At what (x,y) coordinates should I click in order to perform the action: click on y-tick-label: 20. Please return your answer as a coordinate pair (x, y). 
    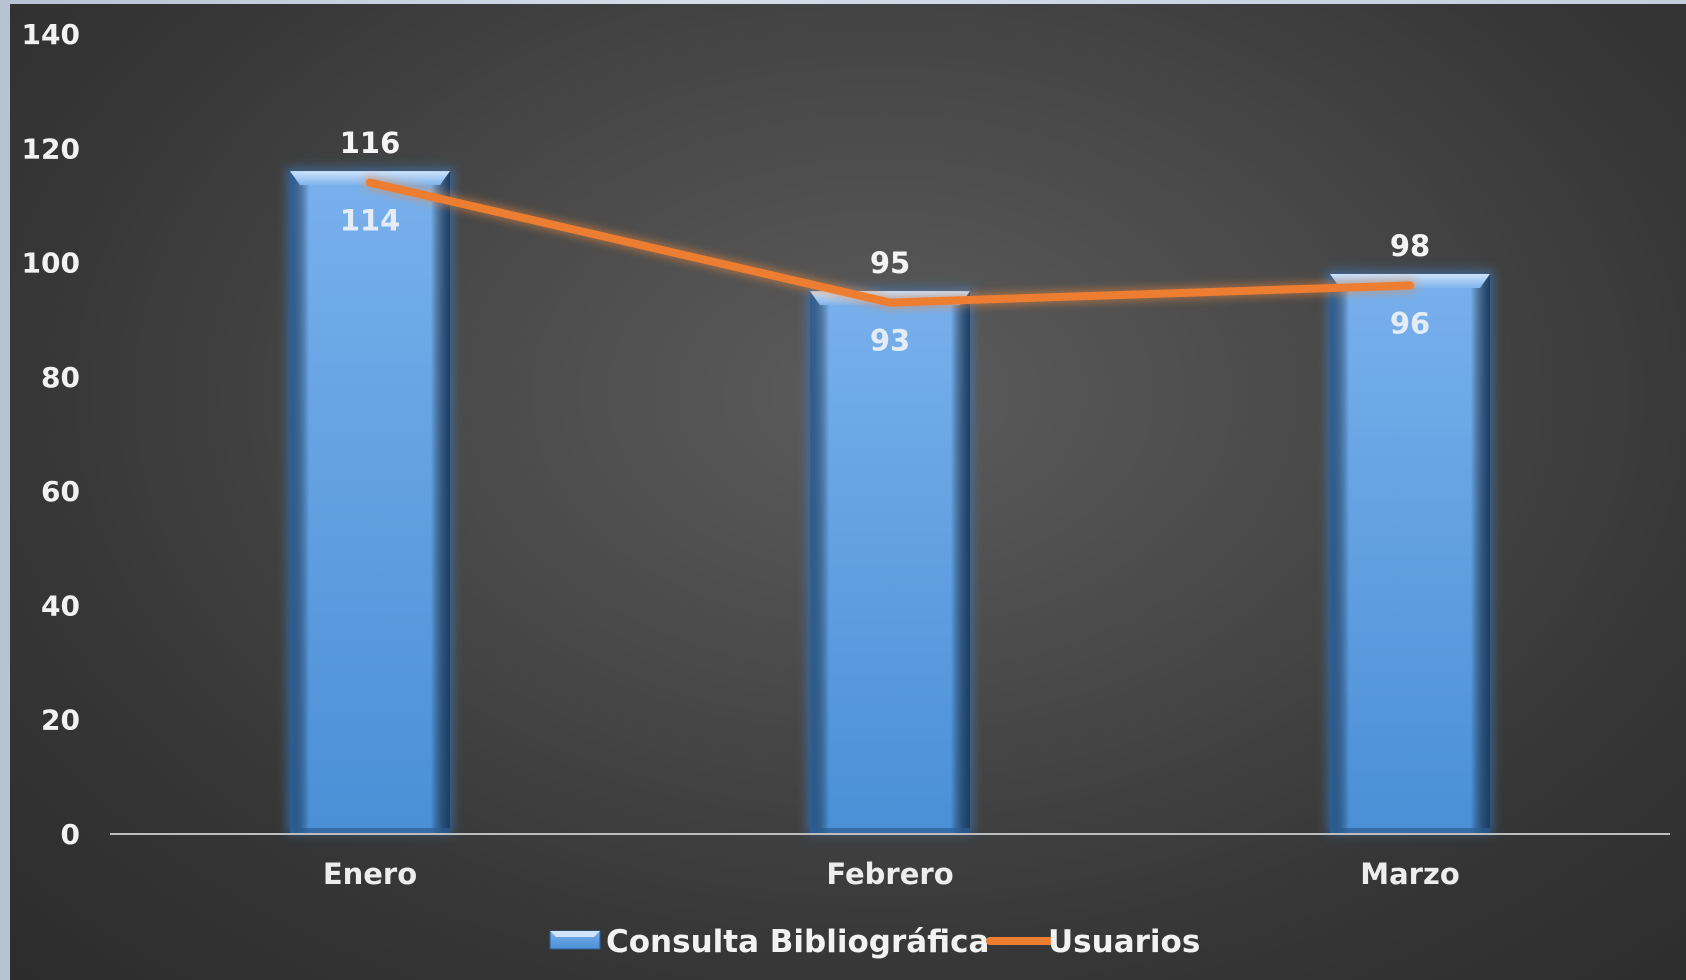
    Looking at the image, I should click on (60, 720).